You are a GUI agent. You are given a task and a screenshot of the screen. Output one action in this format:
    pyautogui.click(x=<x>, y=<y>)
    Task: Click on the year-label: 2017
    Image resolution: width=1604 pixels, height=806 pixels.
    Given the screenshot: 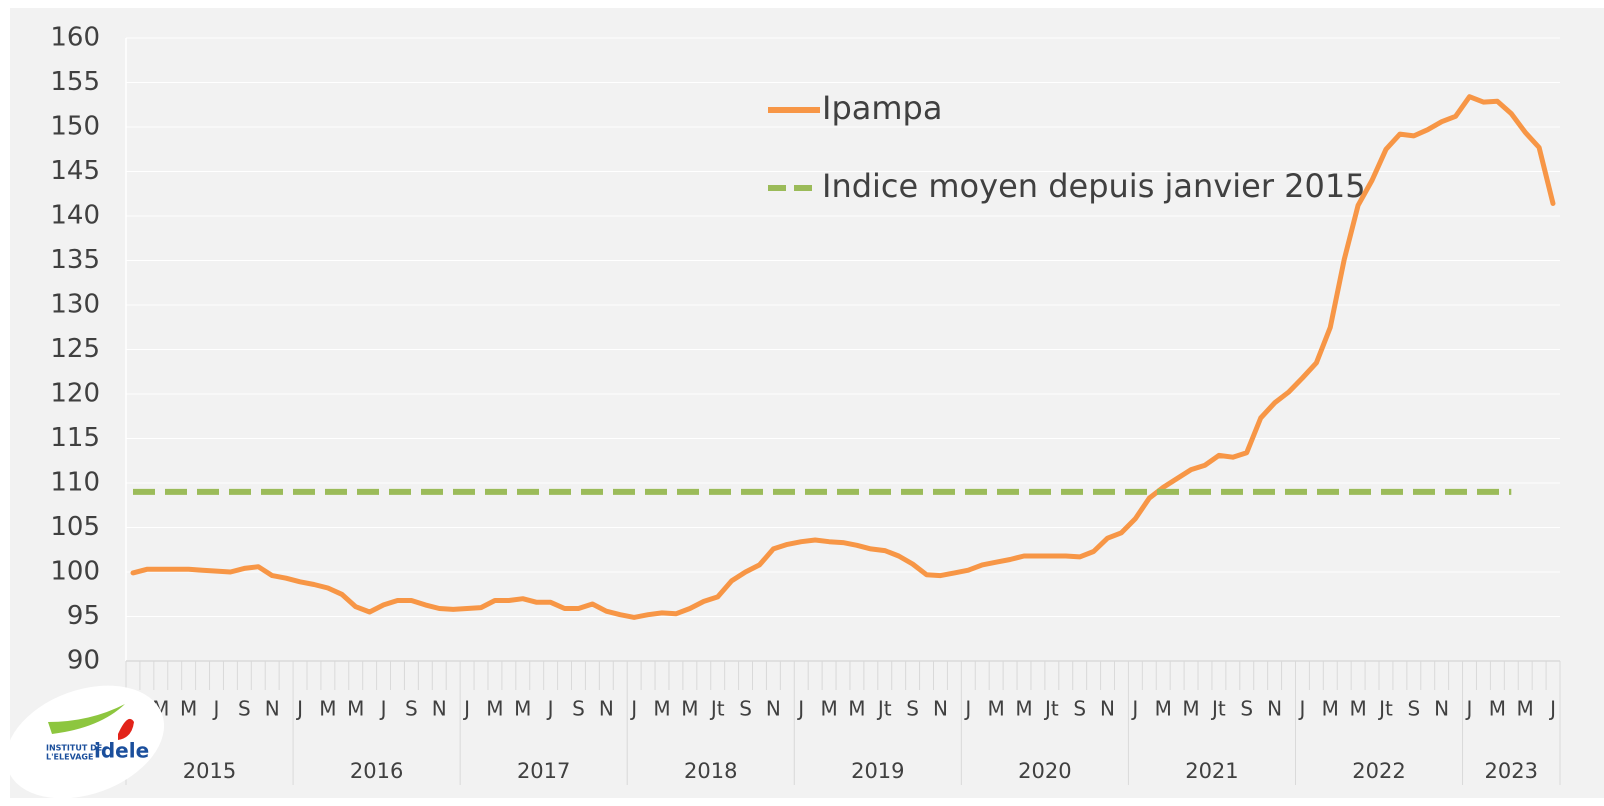 What is the action you would take?
    pyautogui.click(x=543, y=771)
    